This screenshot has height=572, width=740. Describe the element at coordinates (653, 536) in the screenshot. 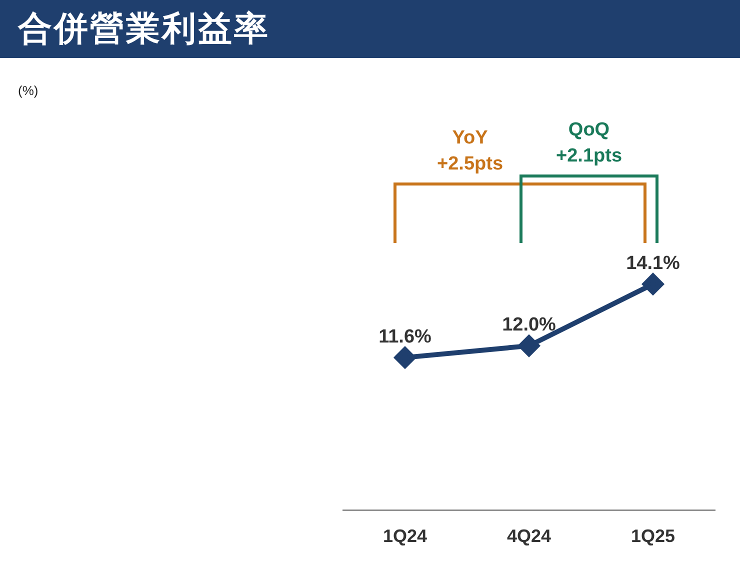

I see `x-tick-label: 1Q25` at that location.